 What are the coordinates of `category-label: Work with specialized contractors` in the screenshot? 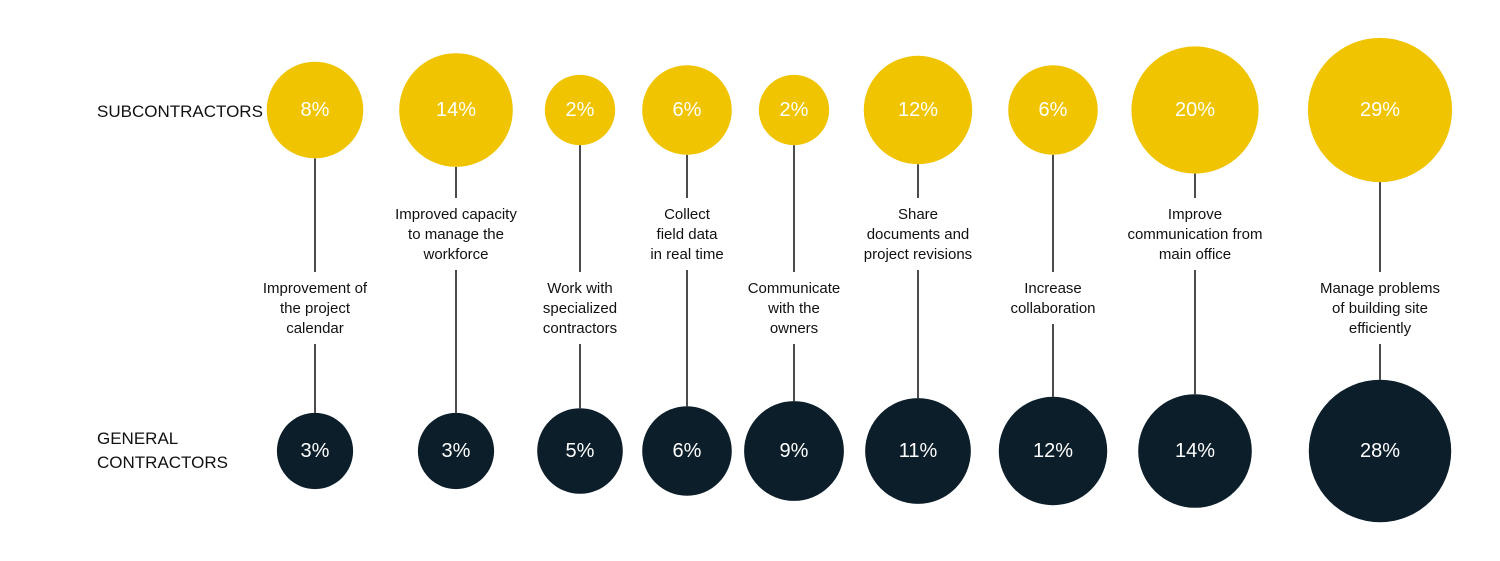 It's located at (580, 308).